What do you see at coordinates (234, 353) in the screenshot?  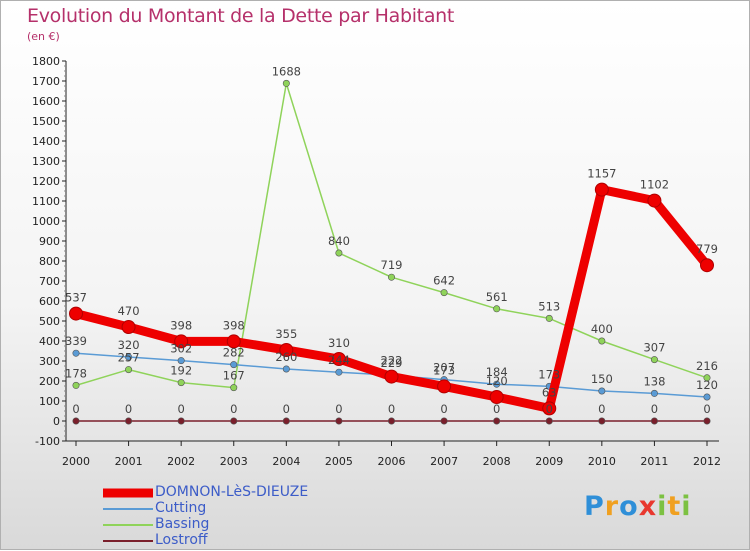 I see `data-label-cutting: 282` at bounding box center [234, 353].